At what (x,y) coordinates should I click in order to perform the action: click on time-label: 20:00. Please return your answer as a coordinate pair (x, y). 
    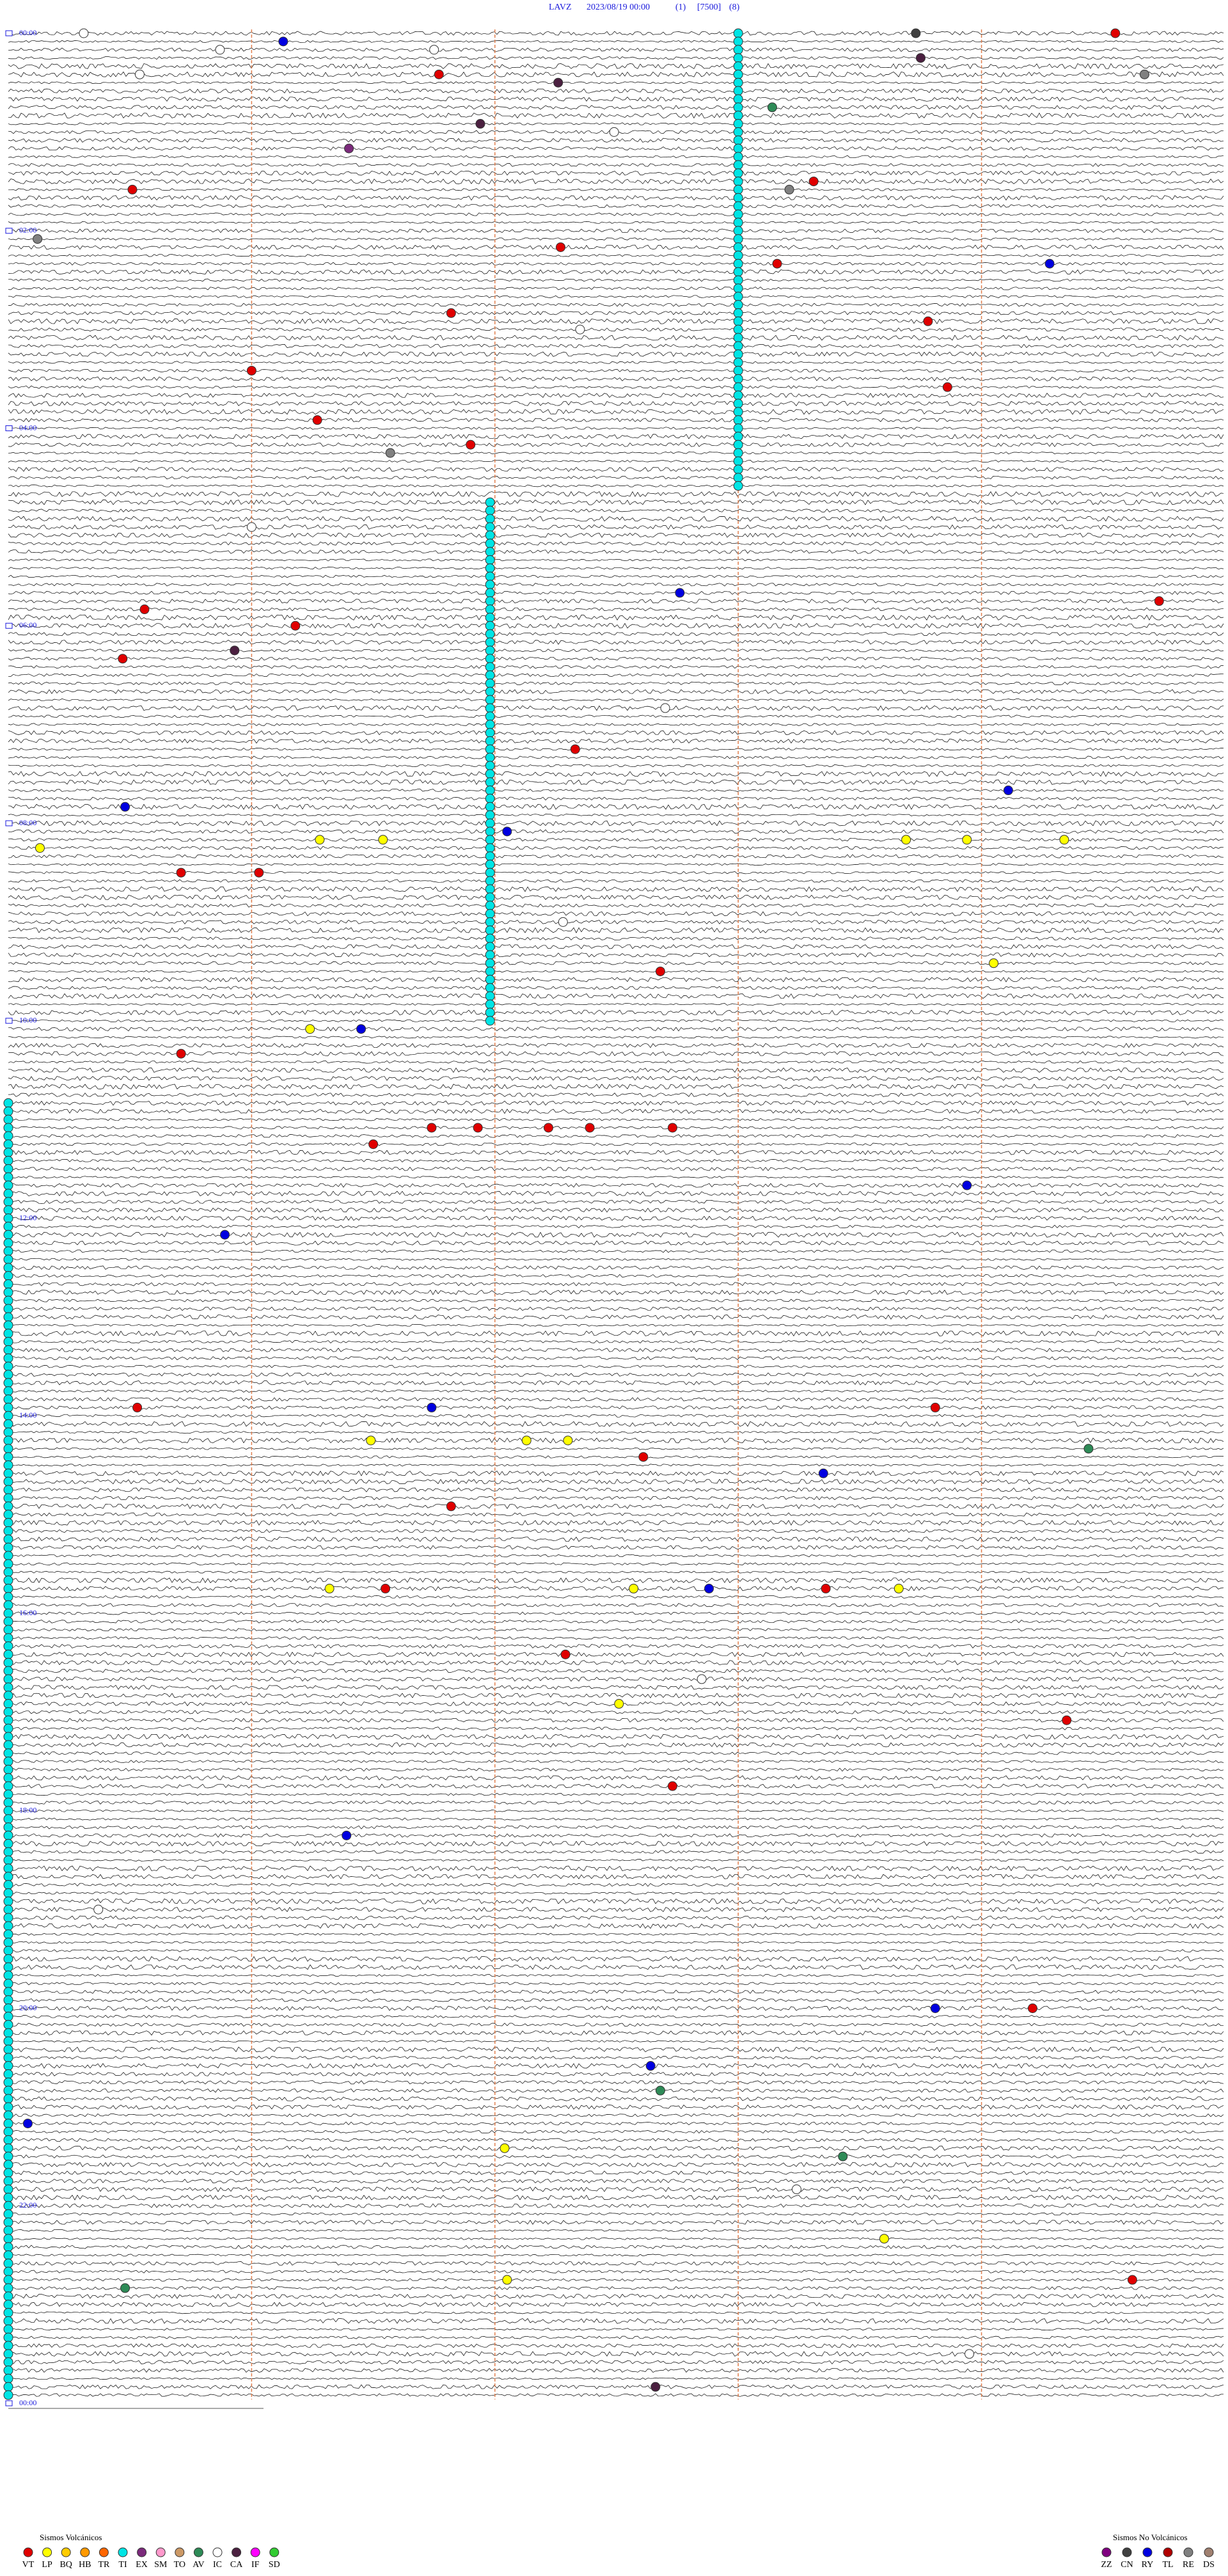
    Looking at the image, I should click on (27, 2007).